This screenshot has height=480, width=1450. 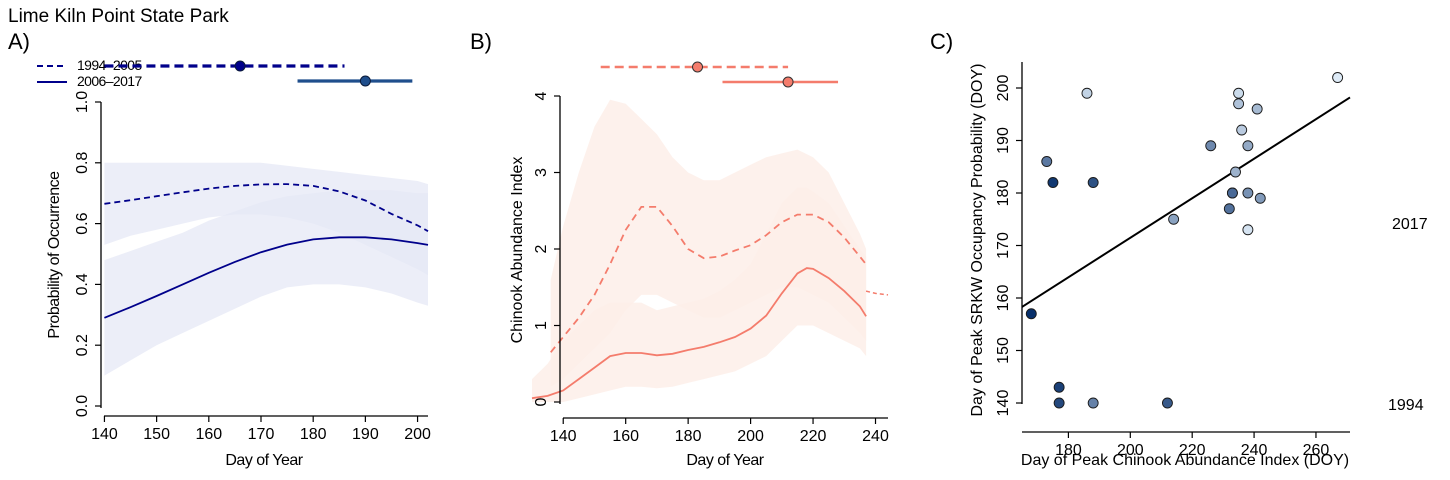 What do you see at coordinates (1068, 450) in the screenshot?
I see `panel-c-xtick-label: 180` at bounding box center [1068, 450].